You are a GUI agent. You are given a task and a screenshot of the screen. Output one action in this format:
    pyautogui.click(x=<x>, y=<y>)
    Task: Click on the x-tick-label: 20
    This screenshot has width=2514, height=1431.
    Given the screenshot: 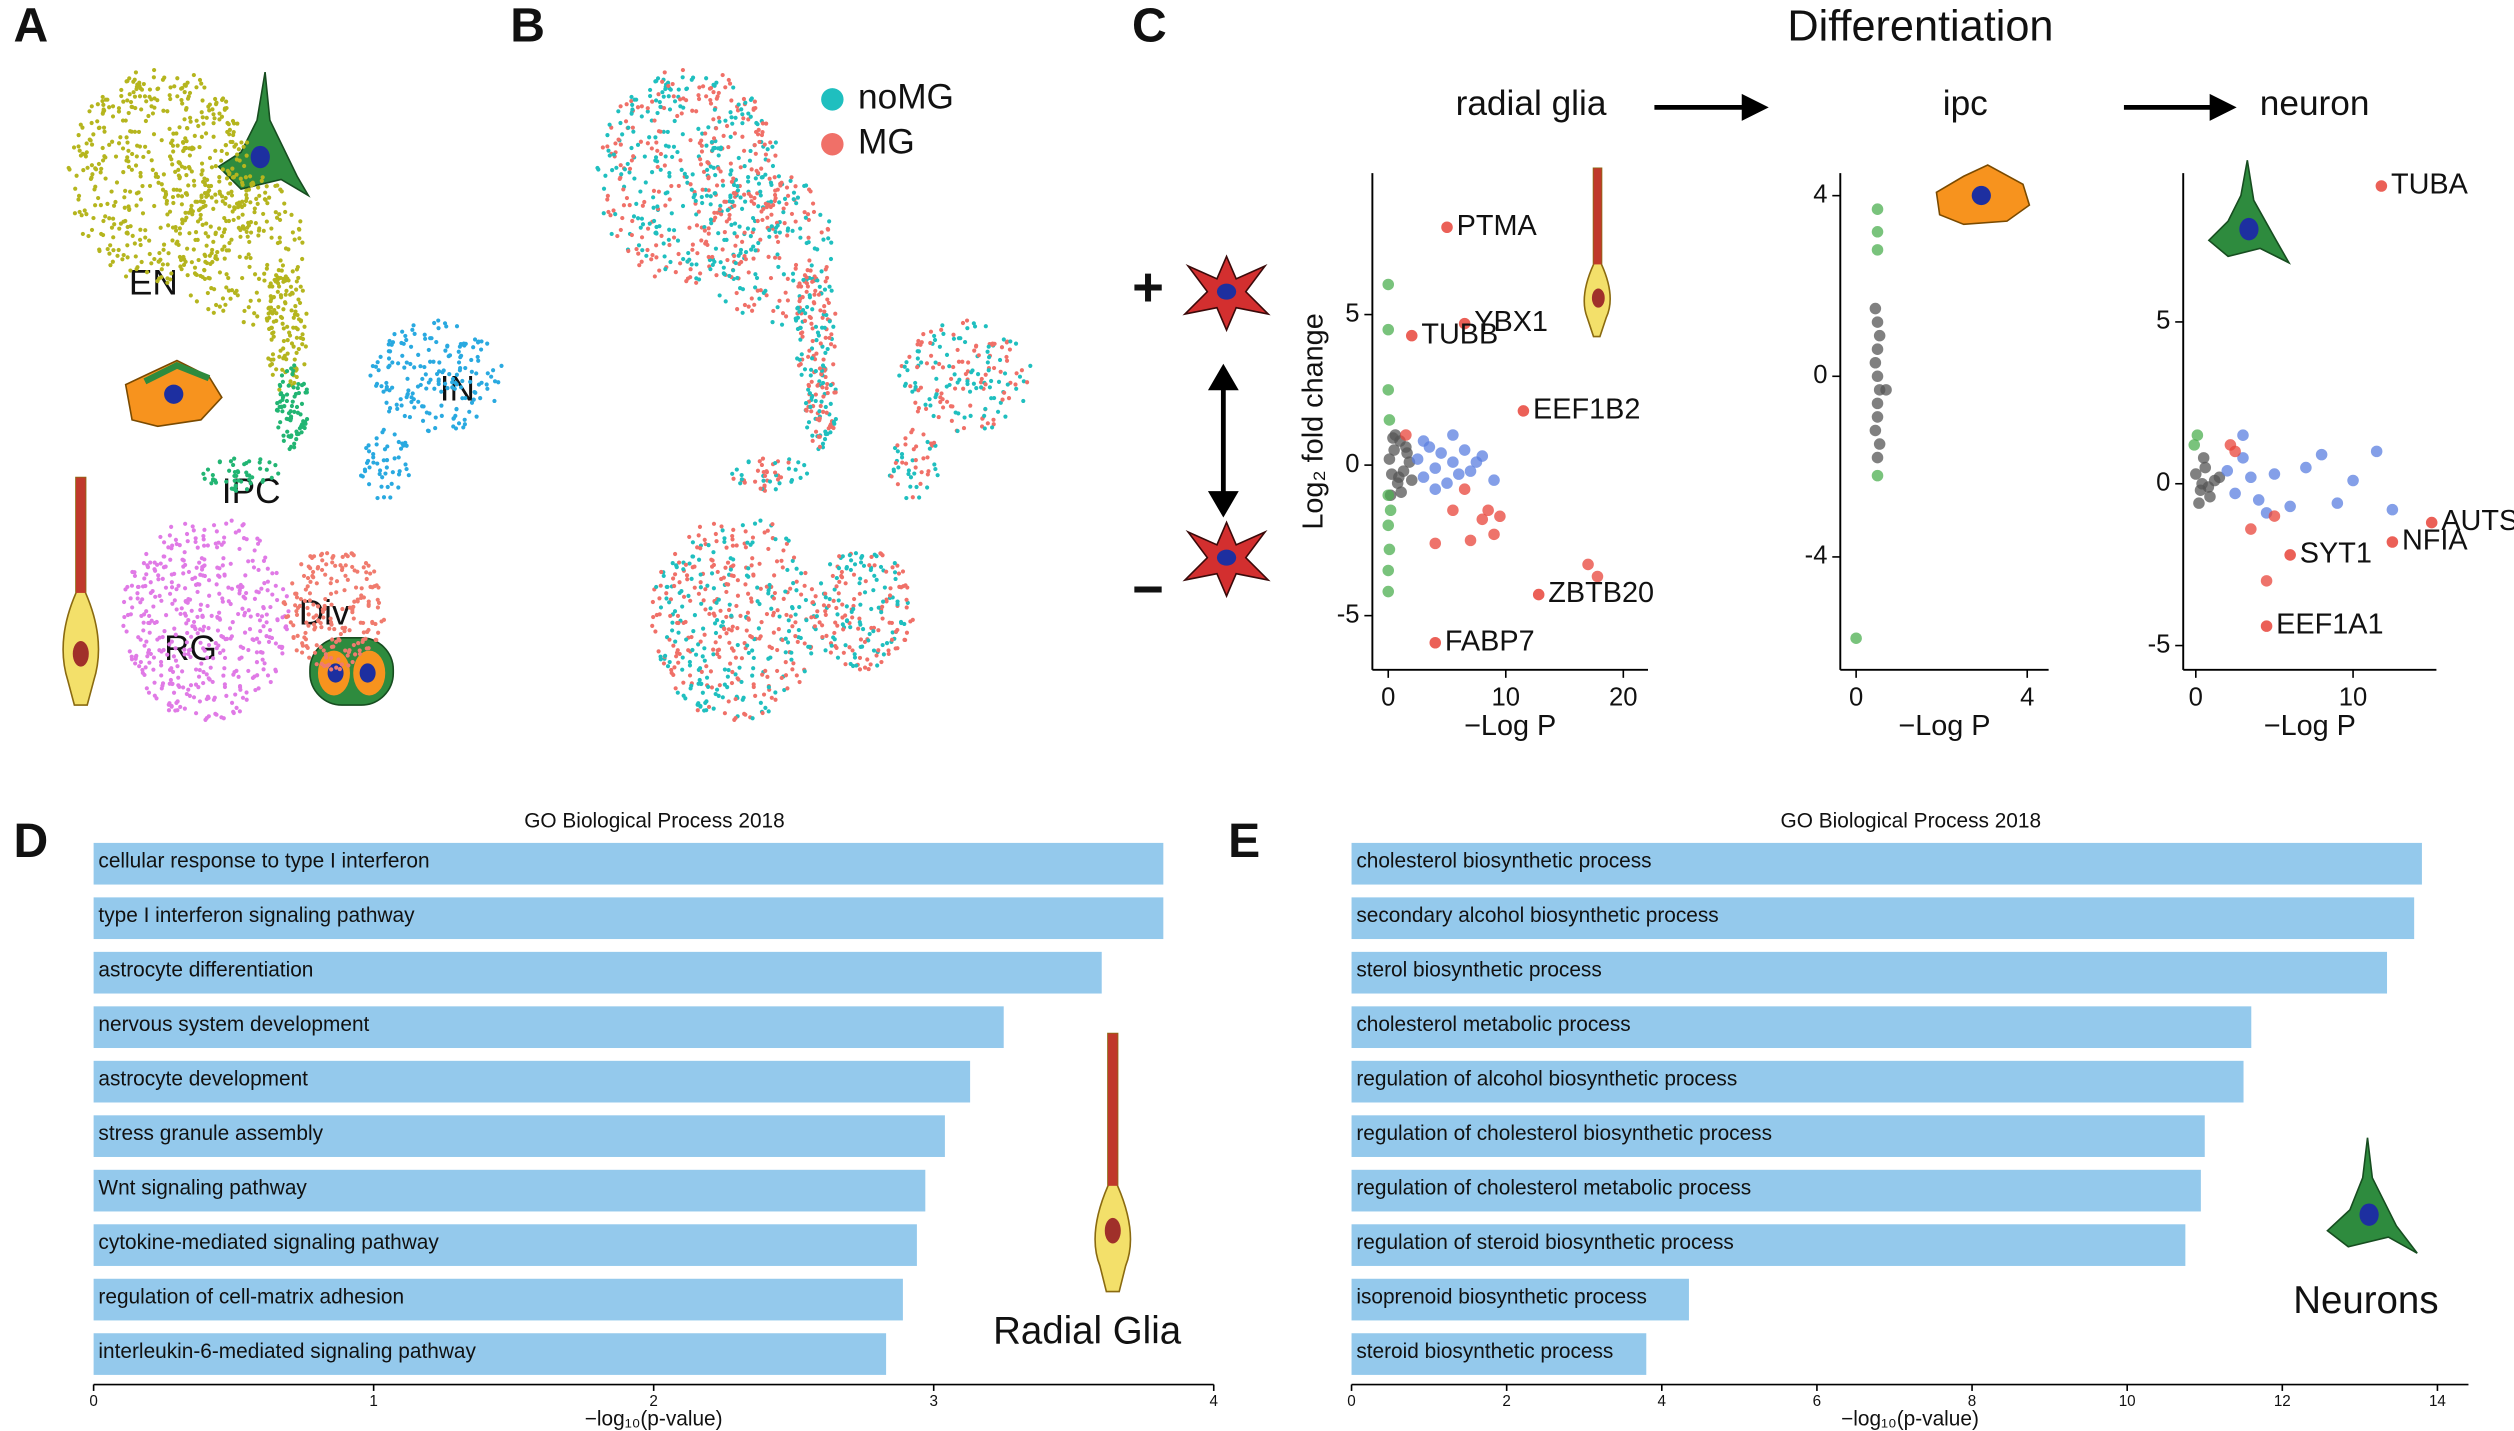 What is the action you would take?
    pyautogui.click(x=1623, y=697)
    